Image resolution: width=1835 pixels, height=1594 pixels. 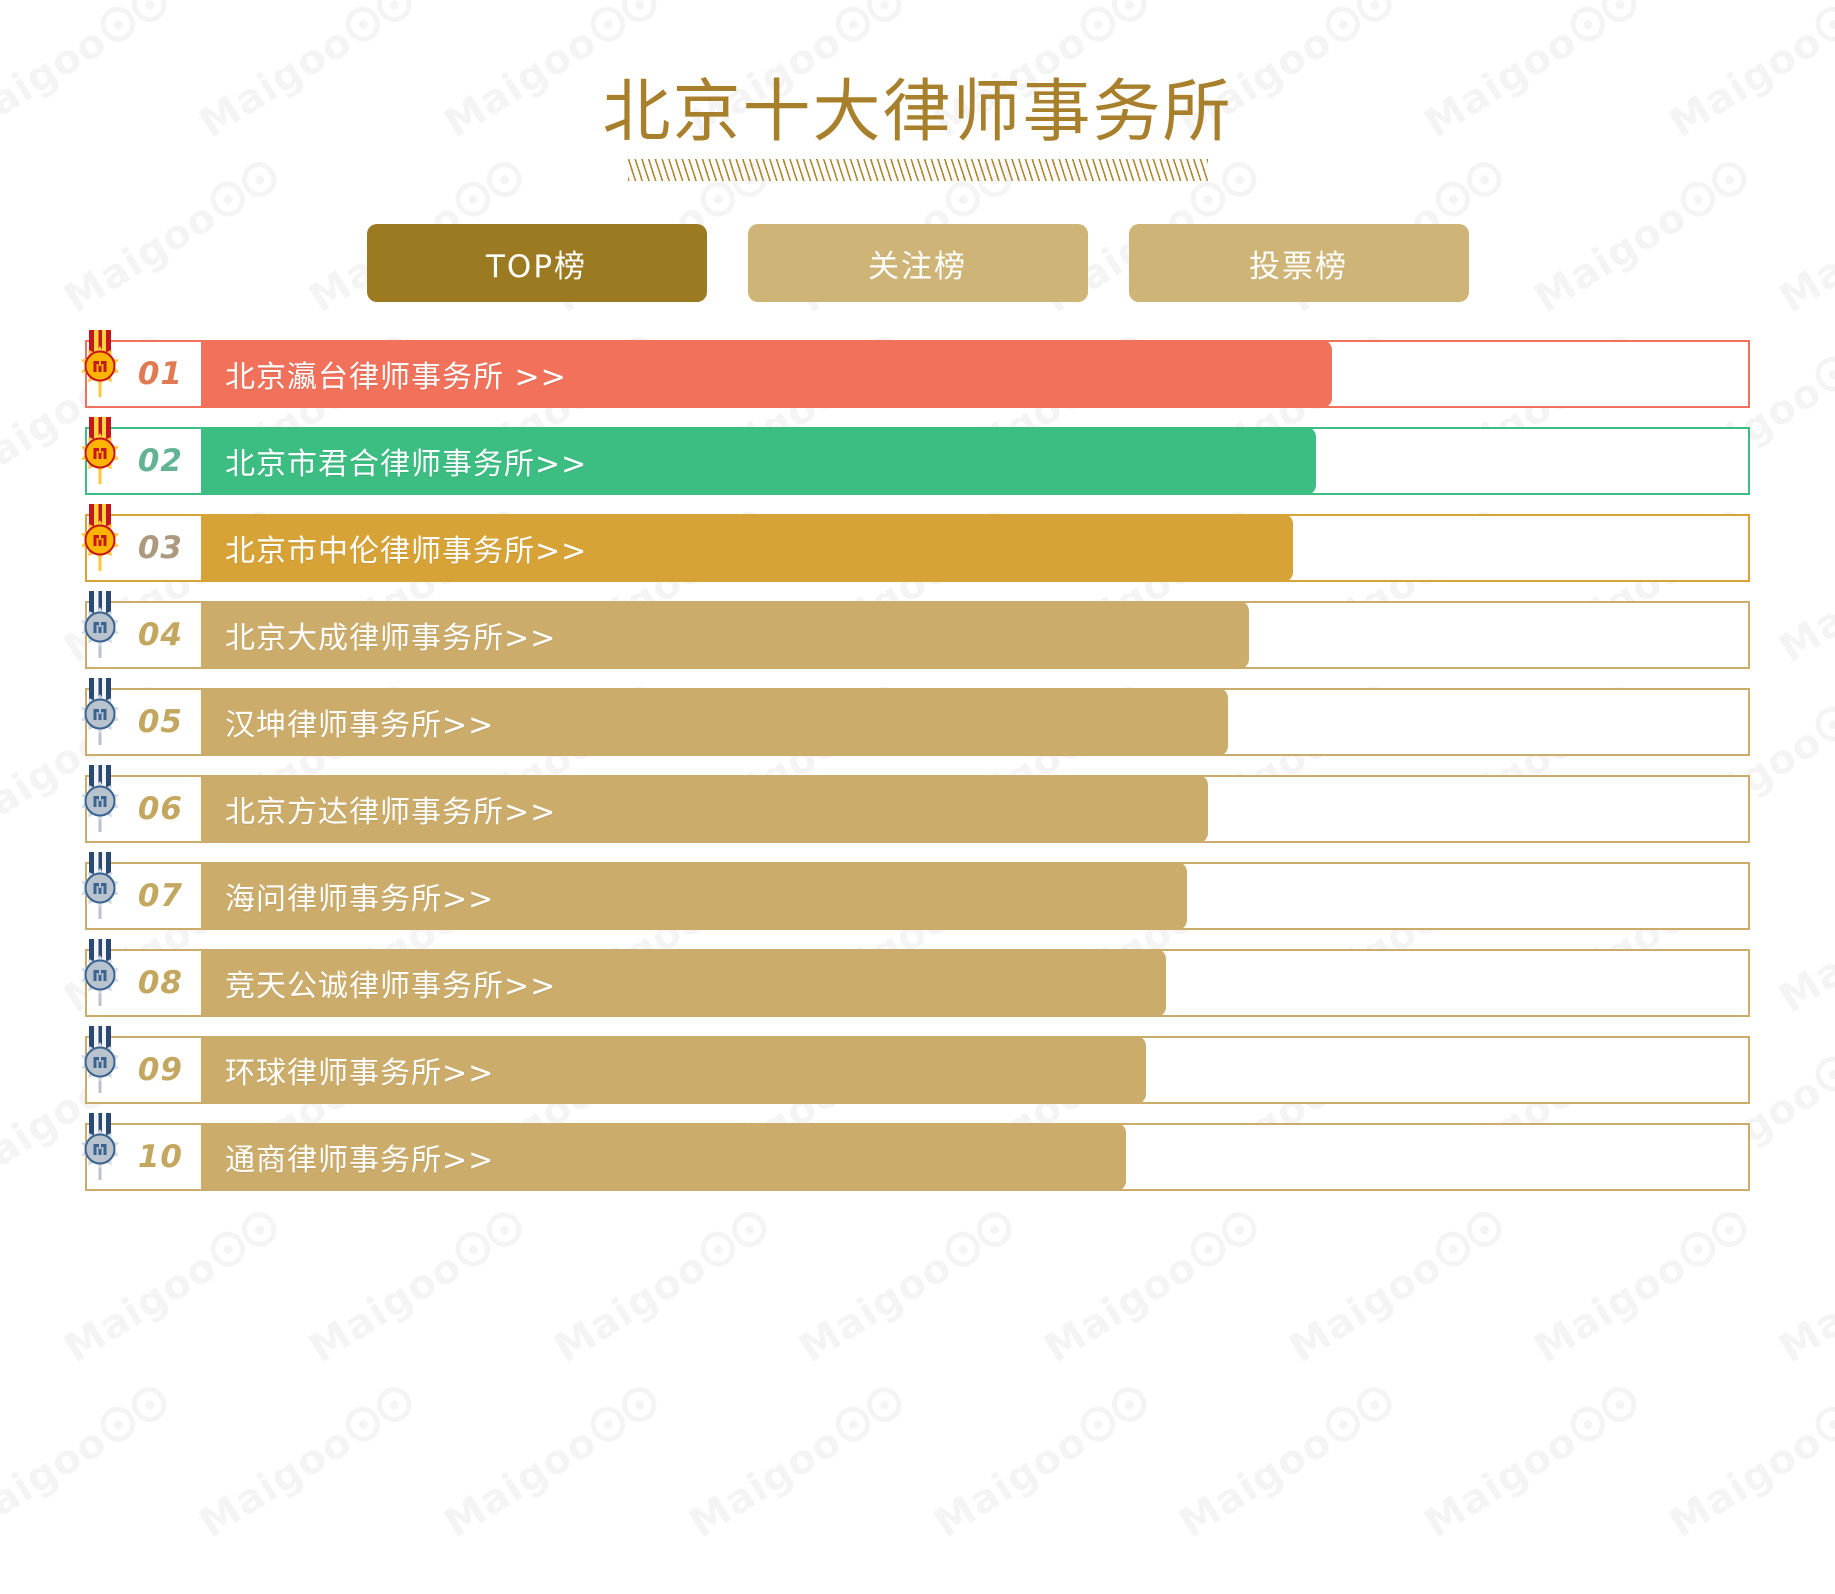 I want to click on rank-number: 02, so click(x=160, y=461).